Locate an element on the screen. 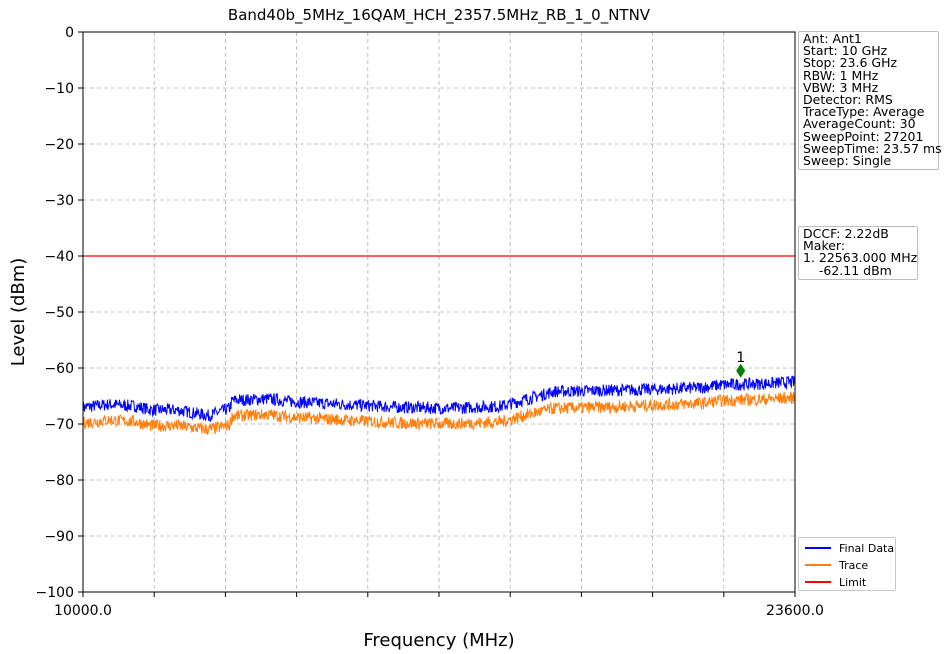 Image resolution: width=945 pixels, height=654 pixels. y-tick-label: −100 is located at coordinates (55, 593).